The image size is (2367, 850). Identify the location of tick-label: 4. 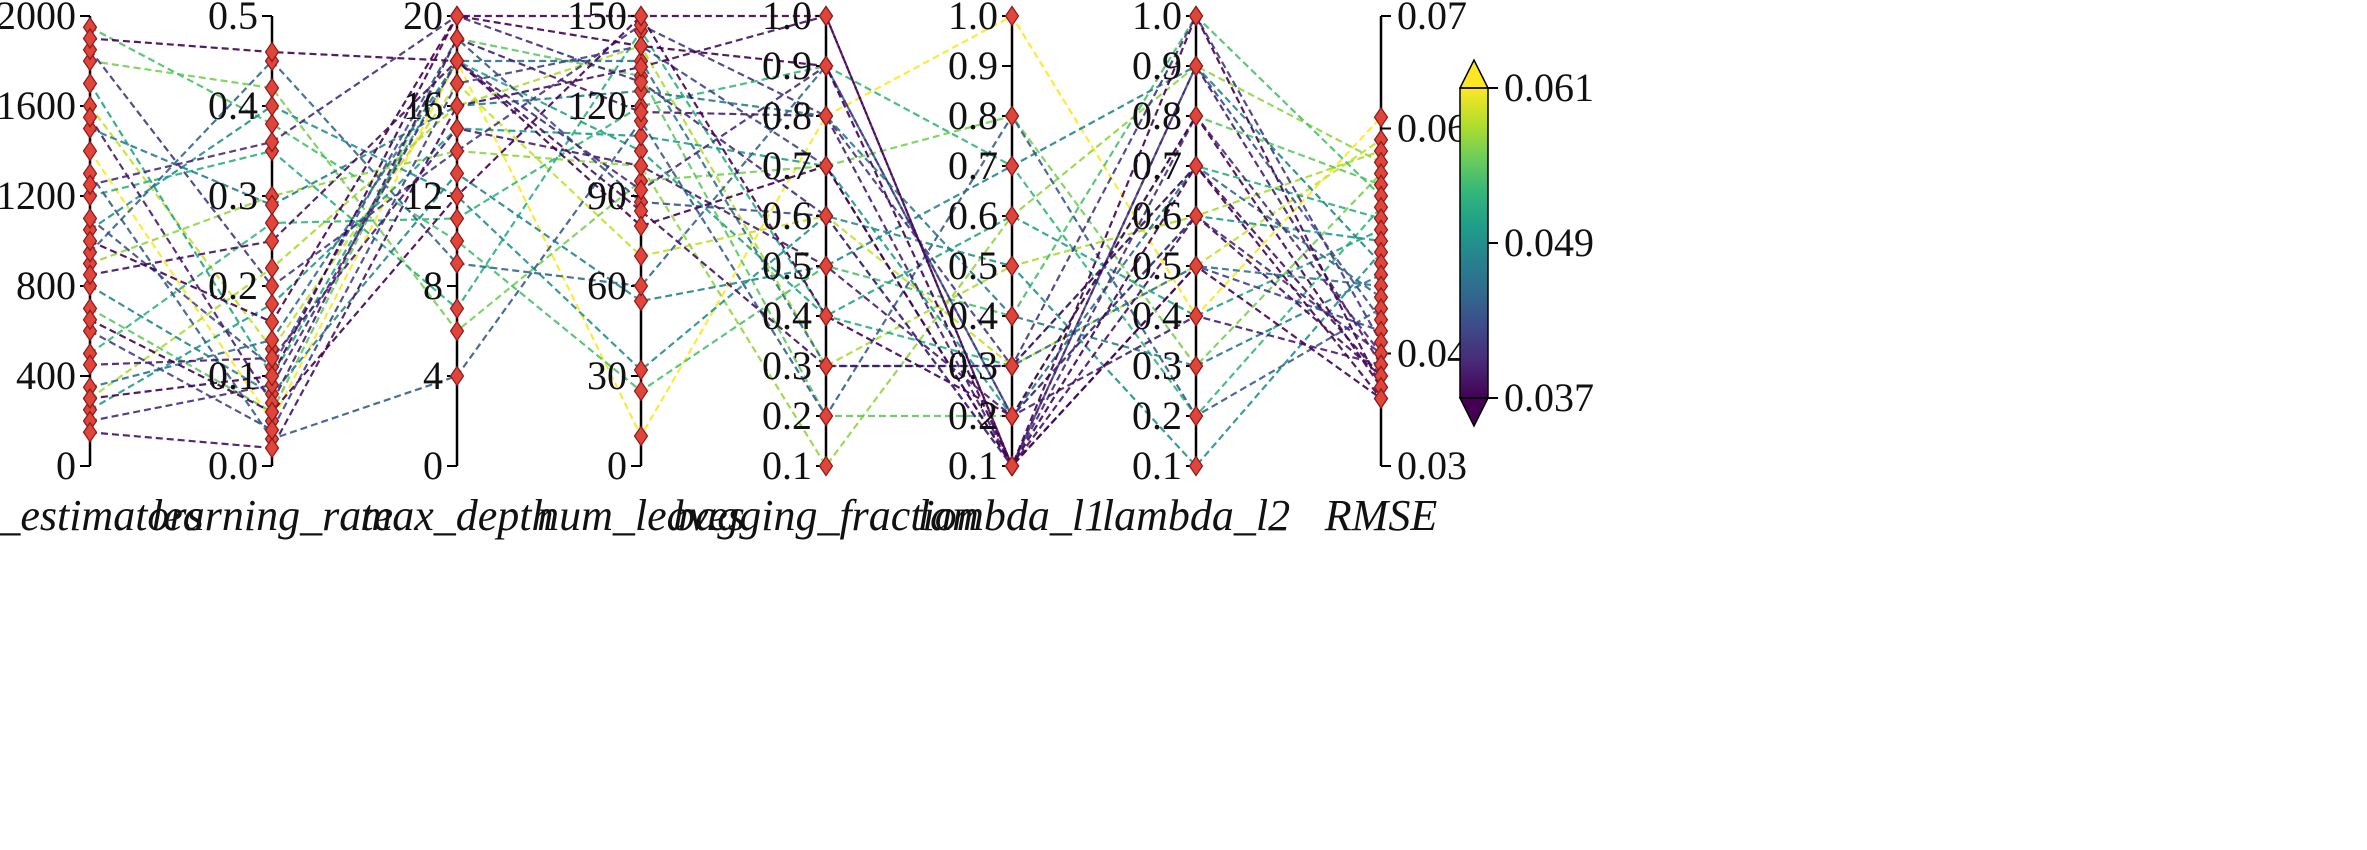
(433, 375).